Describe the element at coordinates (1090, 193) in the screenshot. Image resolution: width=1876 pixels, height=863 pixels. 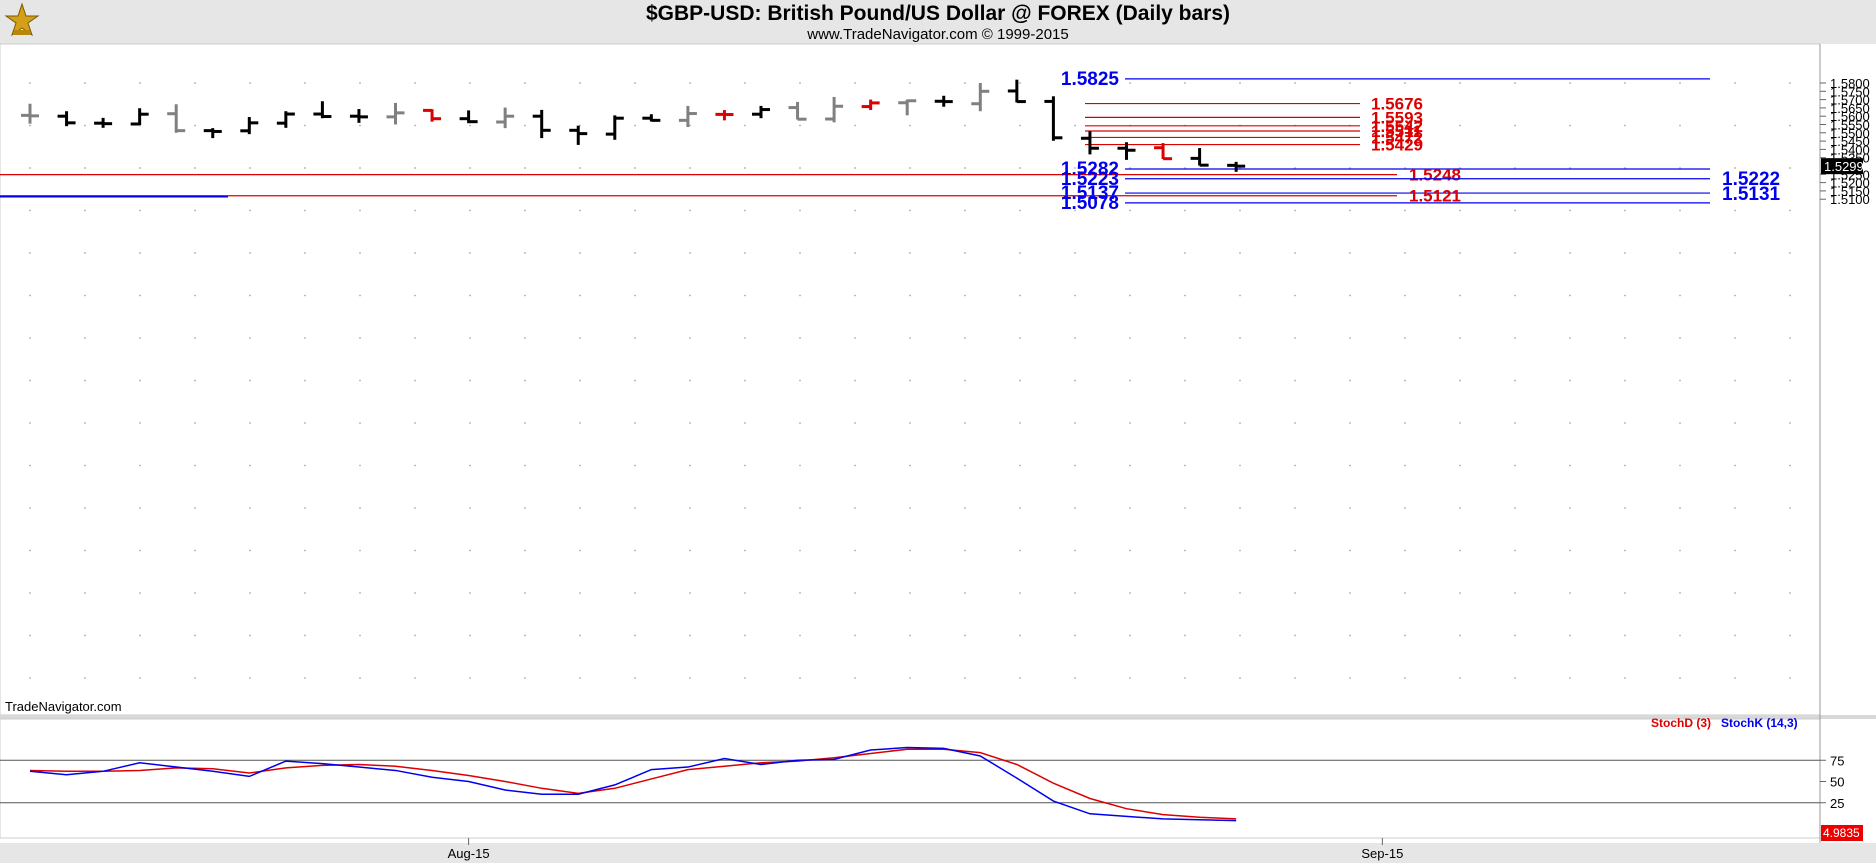
I see `level-label: 1.5137` at that location.